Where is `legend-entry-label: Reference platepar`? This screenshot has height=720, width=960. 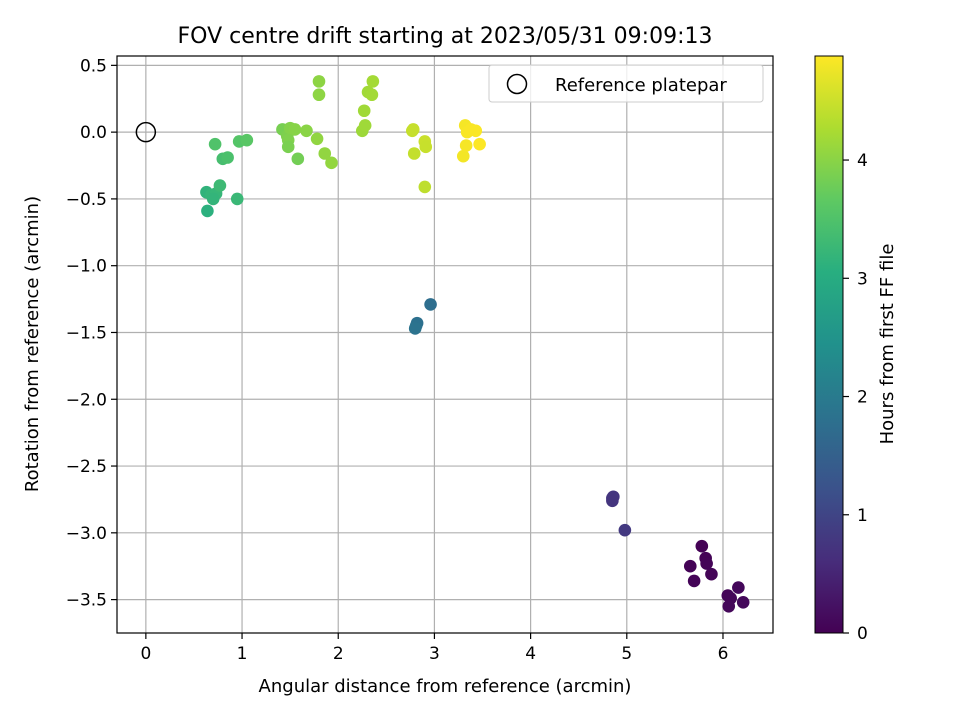 legend-entry-label: Reference platepar is located at coordinates (641, 85).